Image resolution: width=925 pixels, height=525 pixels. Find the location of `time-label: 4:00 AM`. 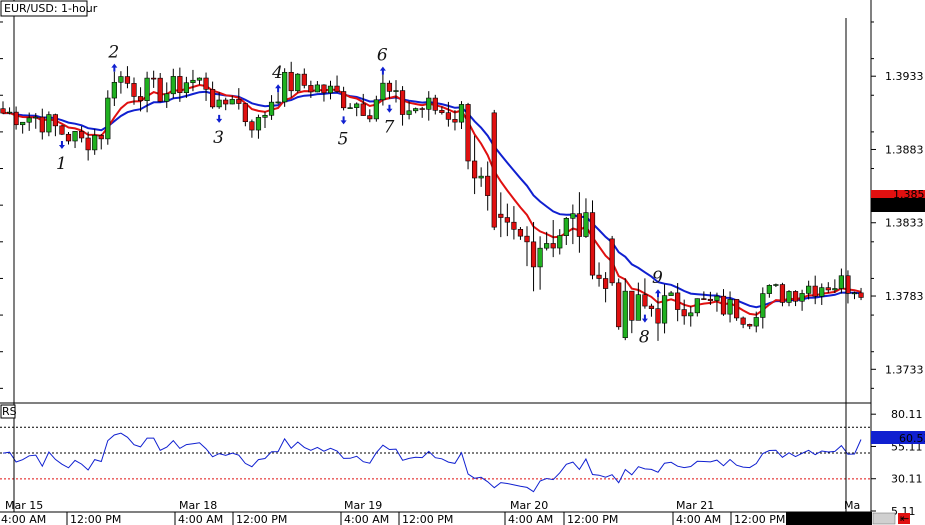

time-label: 4:00 AM is located at coordinates (23, 519).